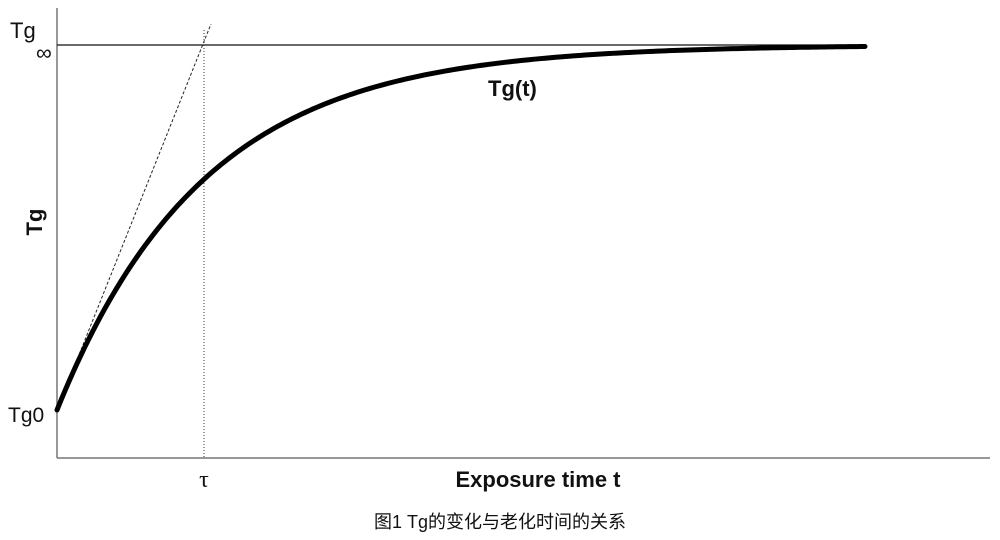  What do you see at coordinates (538, 479) in the screenshot?
I see `x-title: Exposure time t` at bounding box center [538, 479].